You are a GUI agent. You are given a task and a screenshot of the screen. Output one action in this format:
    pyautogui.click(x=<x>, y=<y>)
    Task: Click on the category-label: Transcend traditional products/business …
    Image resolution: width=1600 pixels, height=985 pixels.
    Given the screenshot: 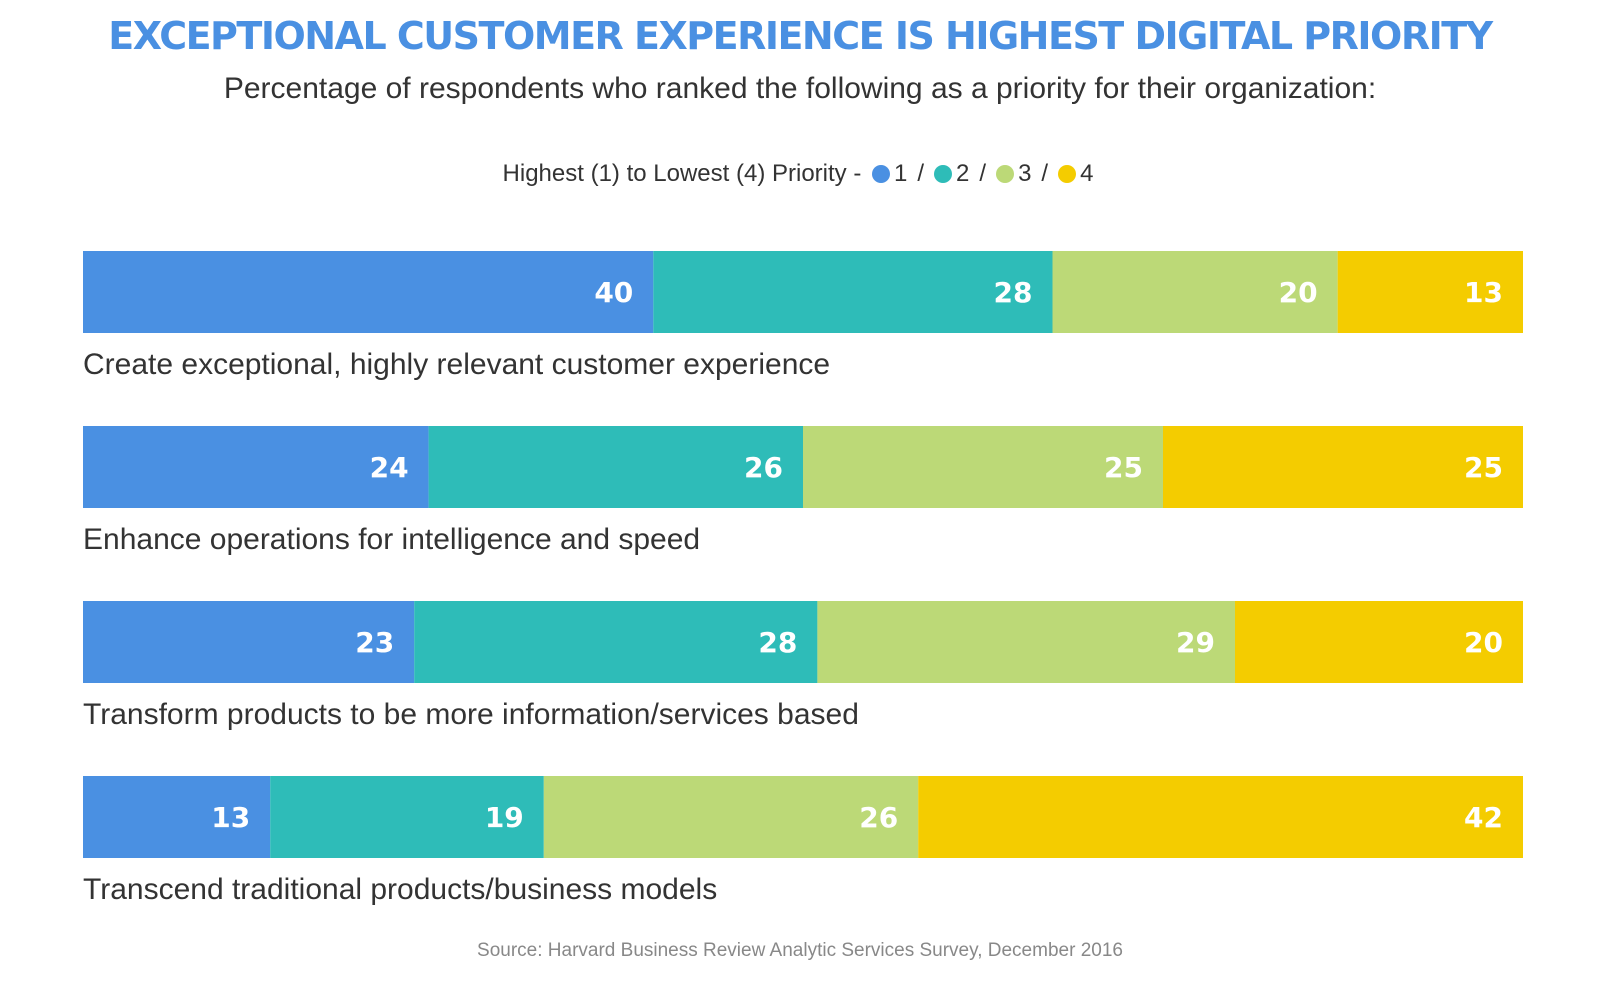 What is the action you would take?
    pyautogui.click(x=400, y=889)
    